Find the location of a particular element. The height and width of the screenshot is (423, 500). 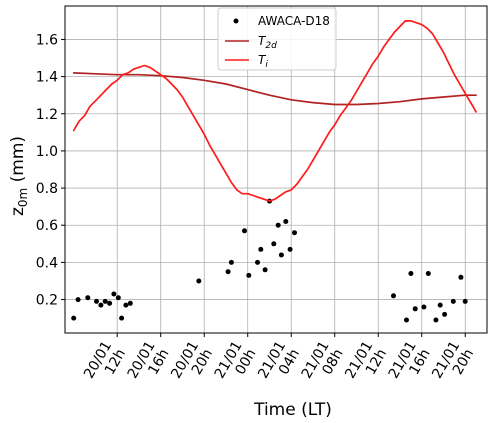

legend-label-ti-main: T is located at coordinates (262, 60).